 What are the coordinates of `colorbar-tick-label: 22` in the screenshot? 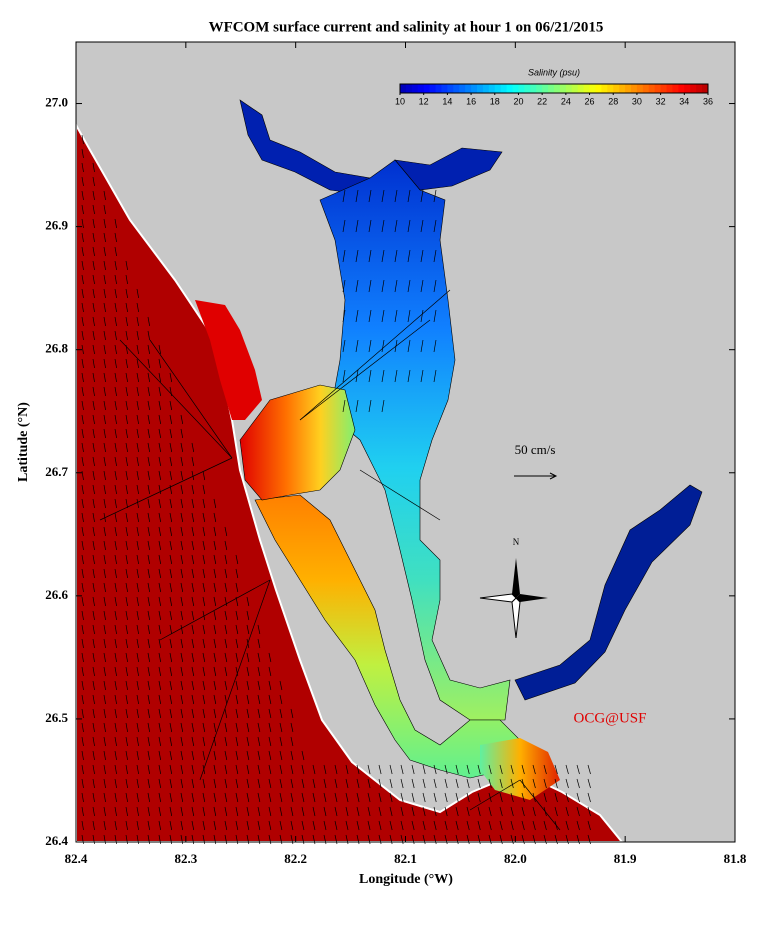 It's located at (542, 101).